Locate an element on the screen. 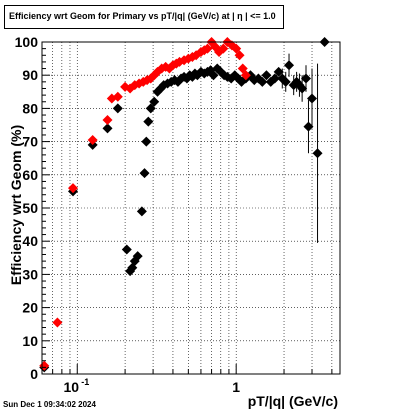 This screenshot has width=400, height=414. y-tick-label: 30 is located at coordinates (30, 274).